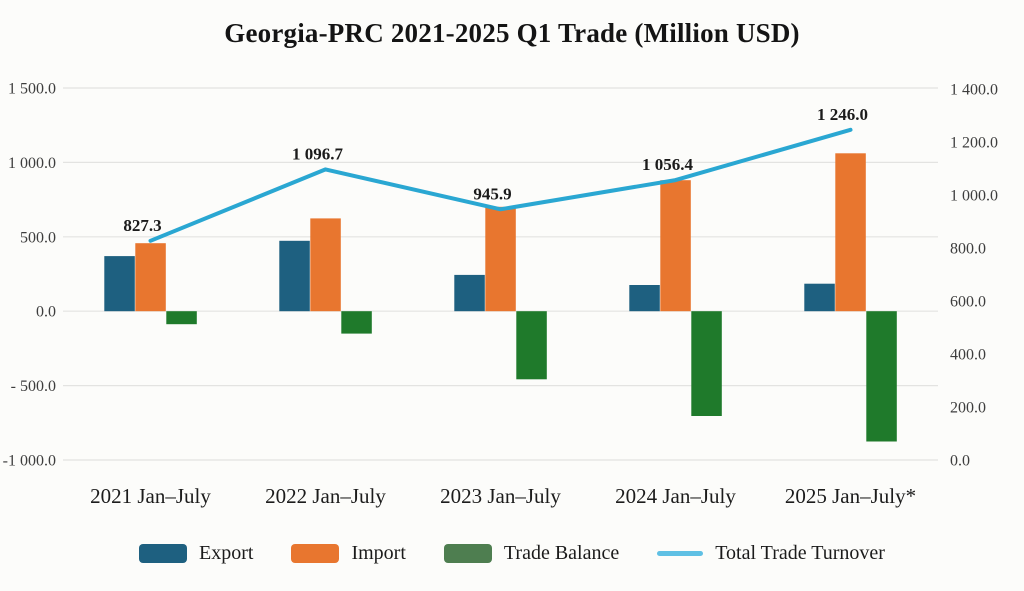 This screenshot has width=1024, height=591. What do you see at coordinates (800, 553) in the screenshot?
I see `legend-label-turnover: Total Trade Turnover` at bounding box center [800, 553].